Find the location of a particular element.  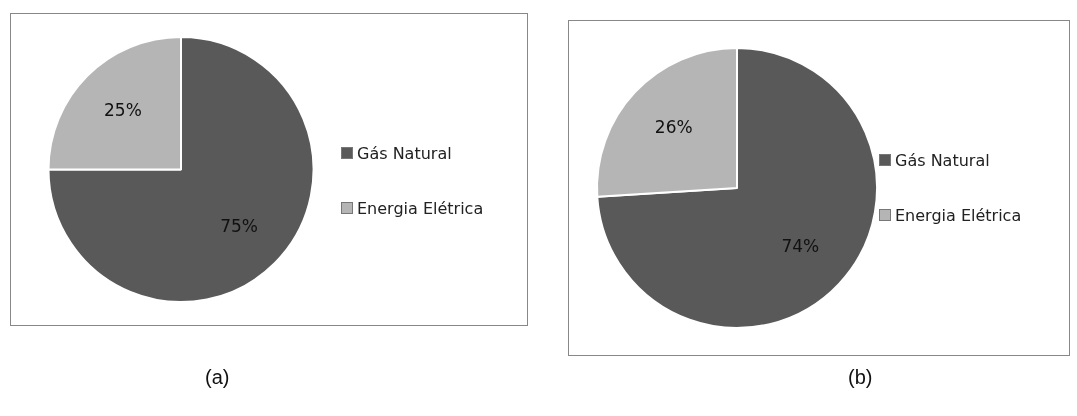

data-label: 26% is located at coordinates (673, 127).